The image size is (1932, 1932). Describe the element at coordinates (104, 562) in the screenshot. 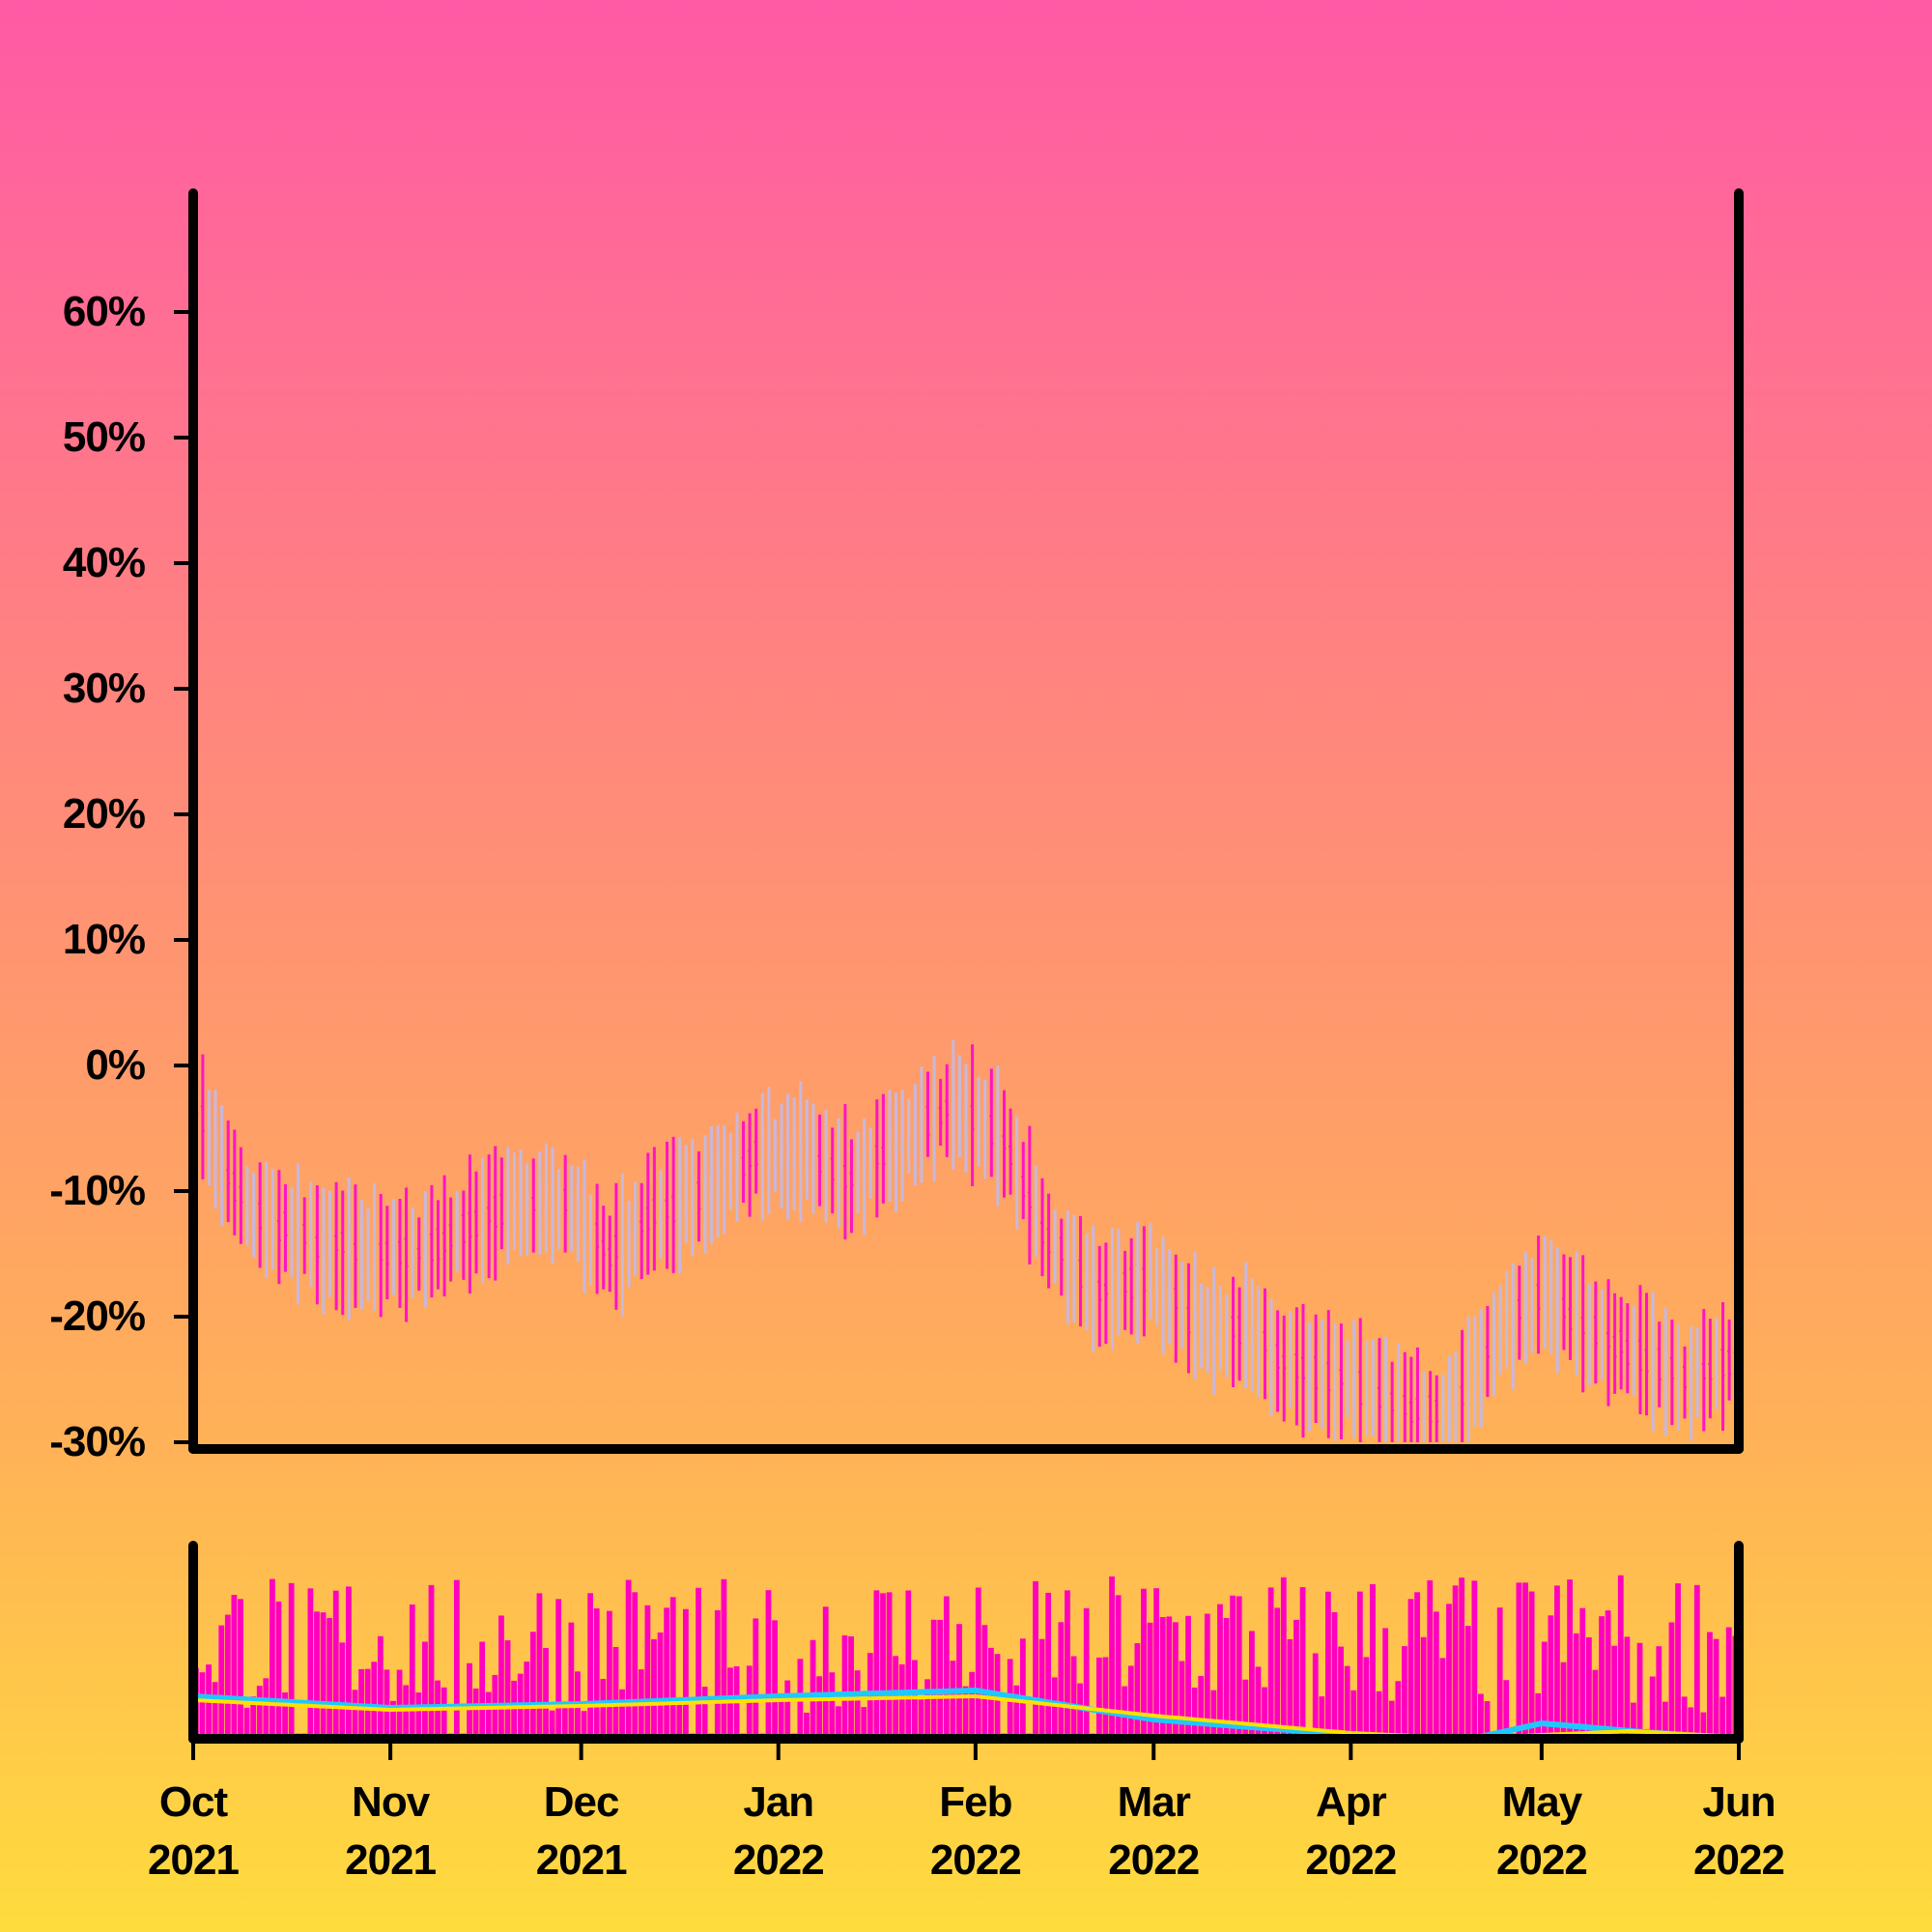

I see `y-tick-label: 40%` at that location.